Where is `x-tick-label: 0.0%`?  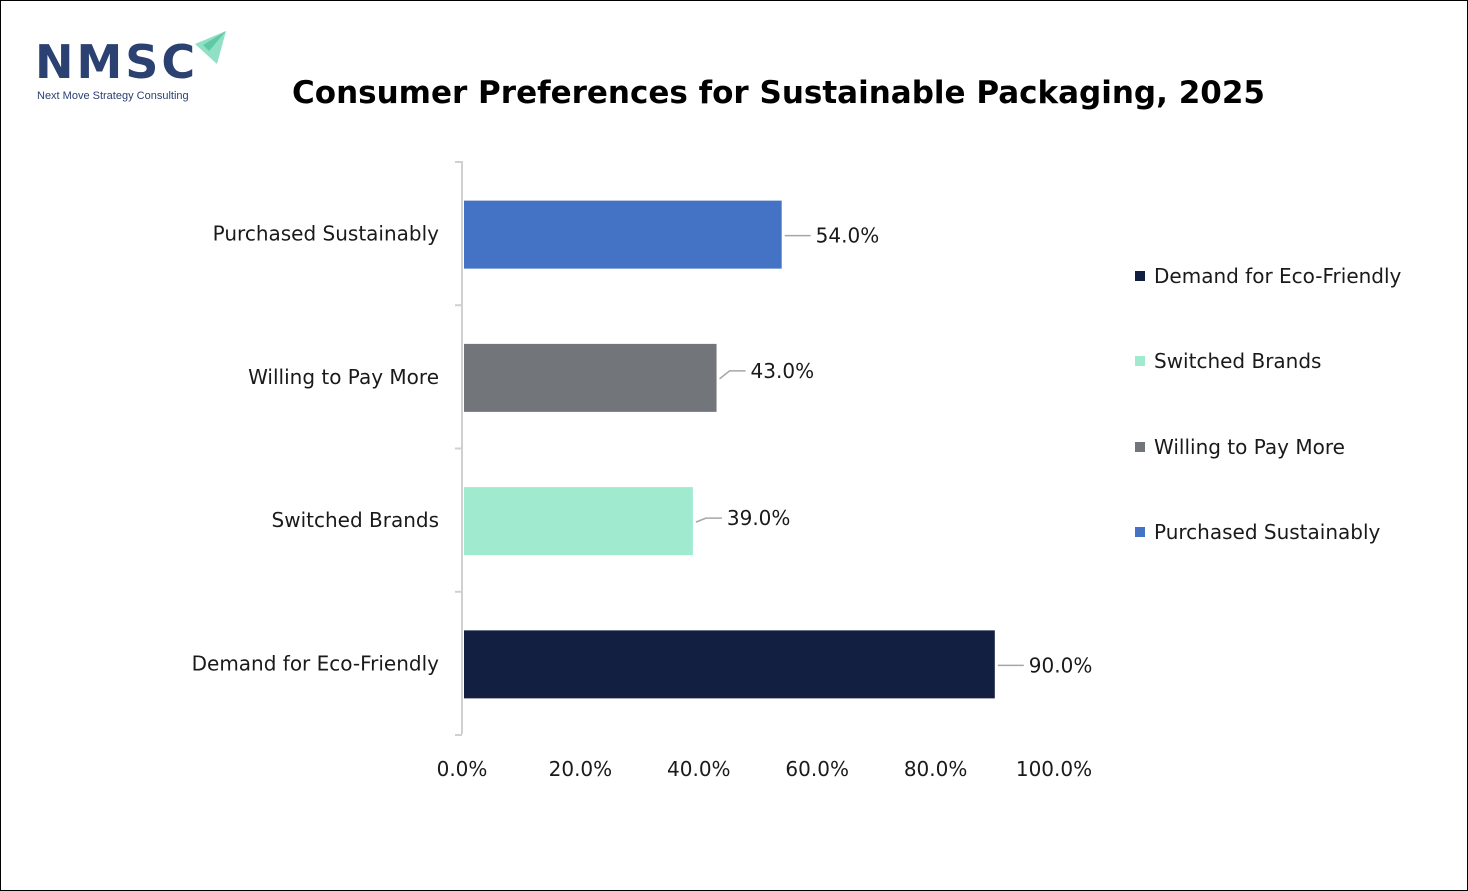
x-tick-label: 0.0% is located at coordinates (462, 769).